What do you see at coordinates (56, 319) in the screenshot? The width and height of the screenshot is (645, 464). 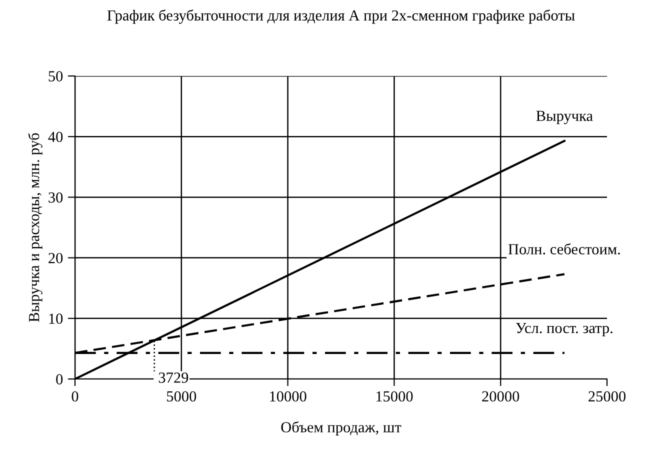 I see `y-tick-label: 10` at bounding box center [56, 319].